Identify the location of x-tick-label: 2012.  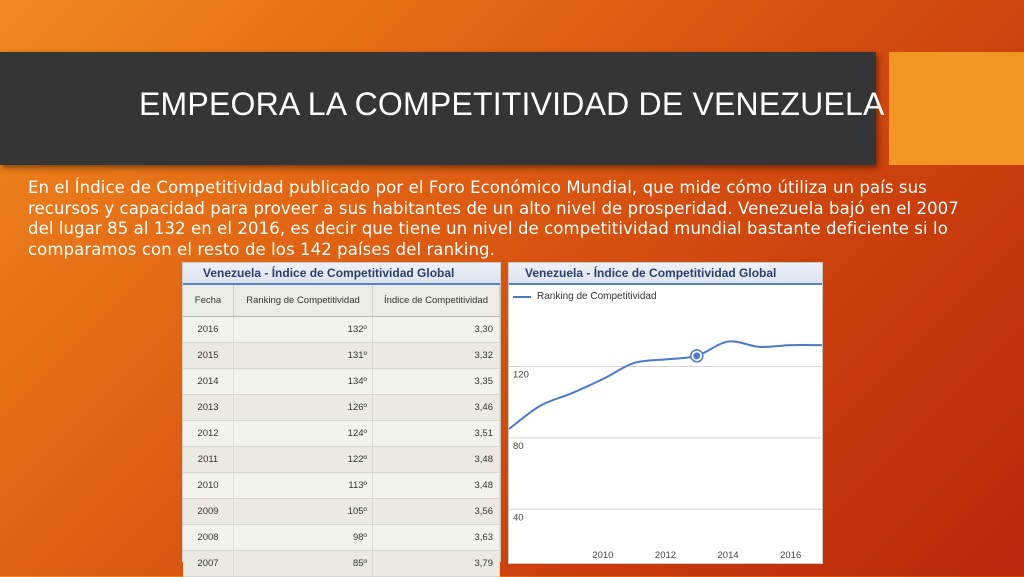
(665, 555).